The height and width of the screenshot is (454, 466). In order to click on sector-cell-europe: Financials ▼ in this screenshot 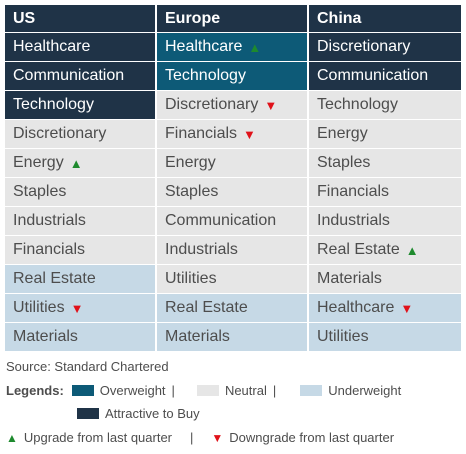, I will do `click(232, 134)`.